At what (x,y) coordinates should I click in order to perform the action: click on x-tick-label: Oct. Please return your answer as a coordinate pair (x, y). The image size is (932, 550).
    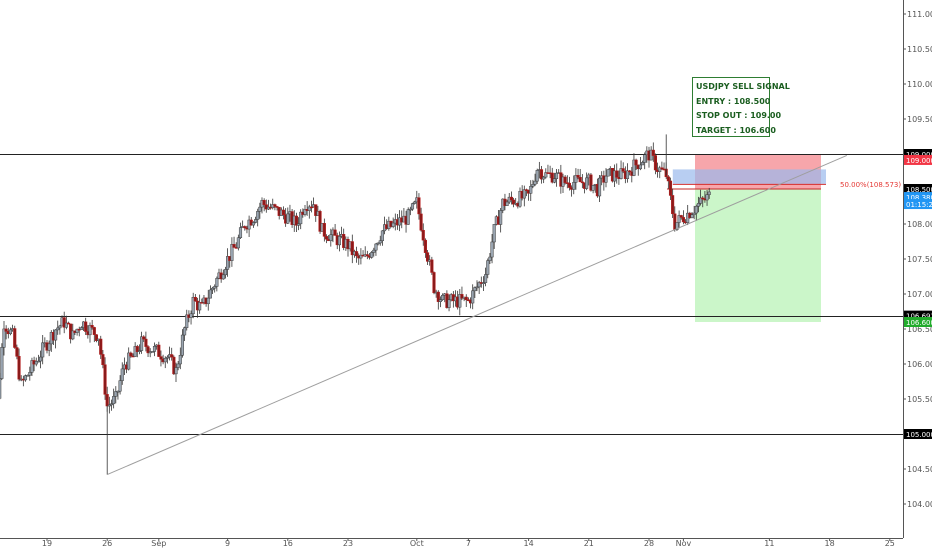
    Looking at the image, I should click on (417, 543).